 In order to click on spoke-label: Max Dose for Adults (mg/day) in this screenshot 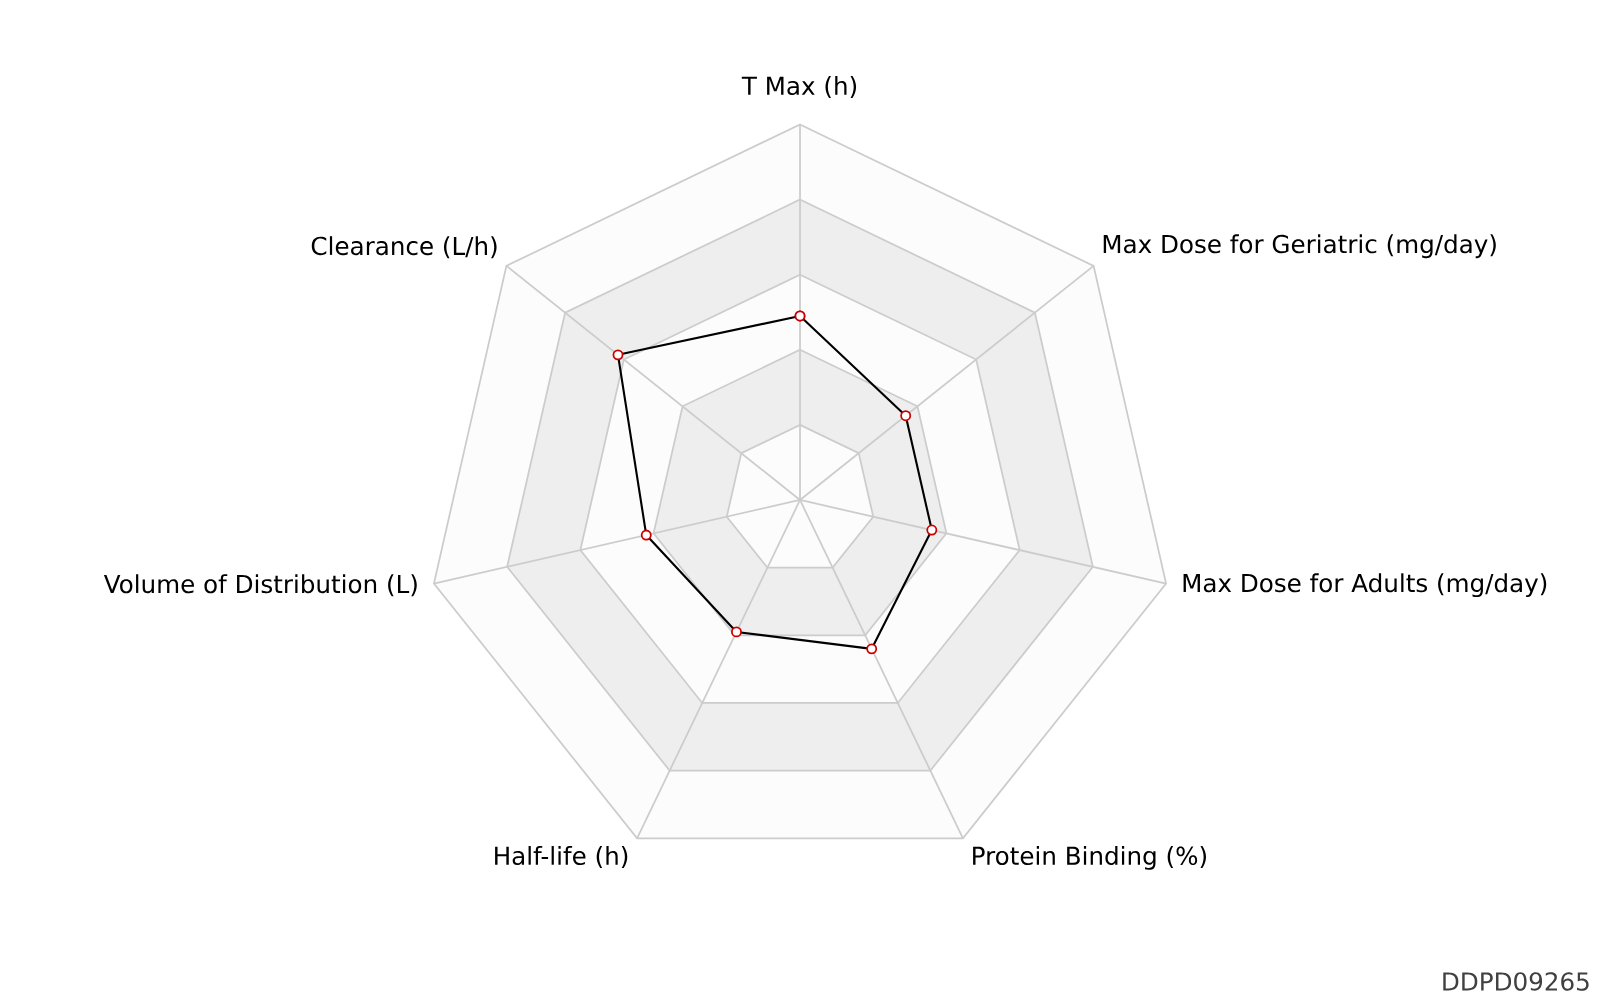, I will do `click(1365, 585)`.